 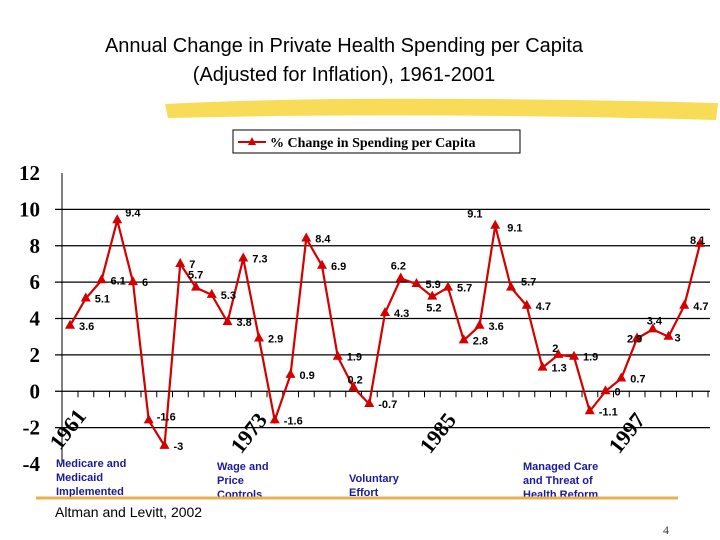 I want to click on y-axis-ticks: 12 10 8 6 4 2 0 -2 -4, so click(x=30, y=318).